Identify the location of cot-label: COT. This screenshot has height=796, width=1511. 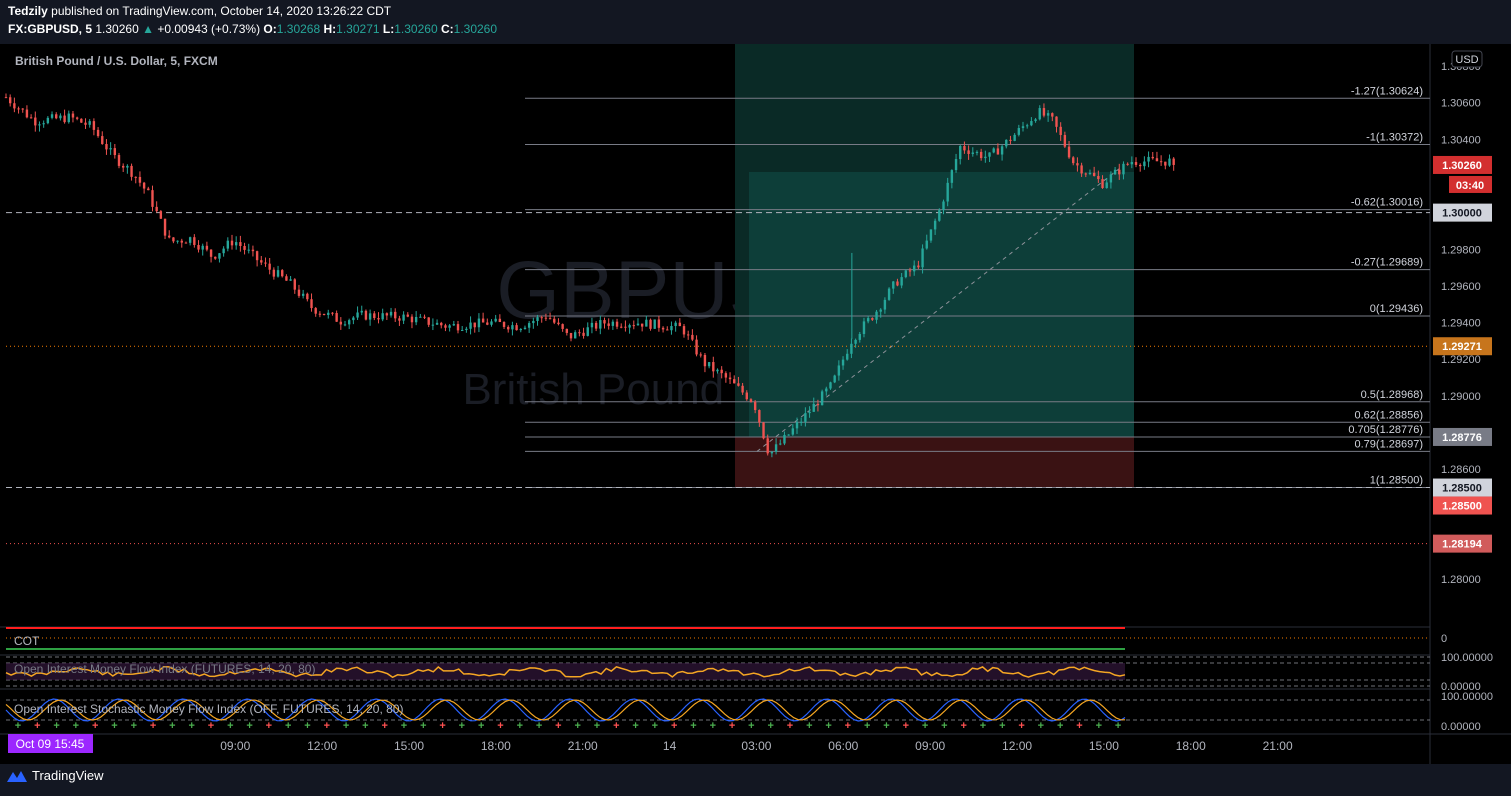
(27, 641).